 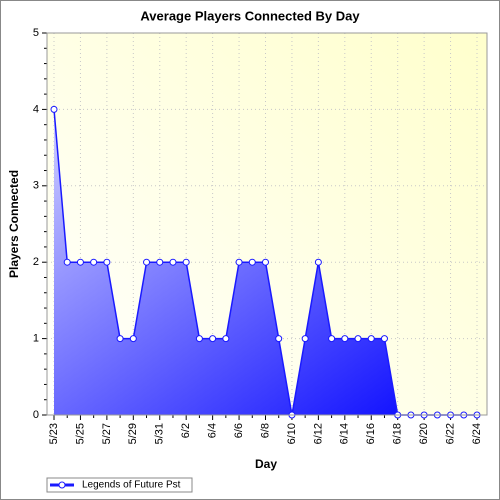 What do you see at coordinates (160, 433) in the screenshot?
I see `x-tick-label: 5/31` at bounding box center [160, 433].